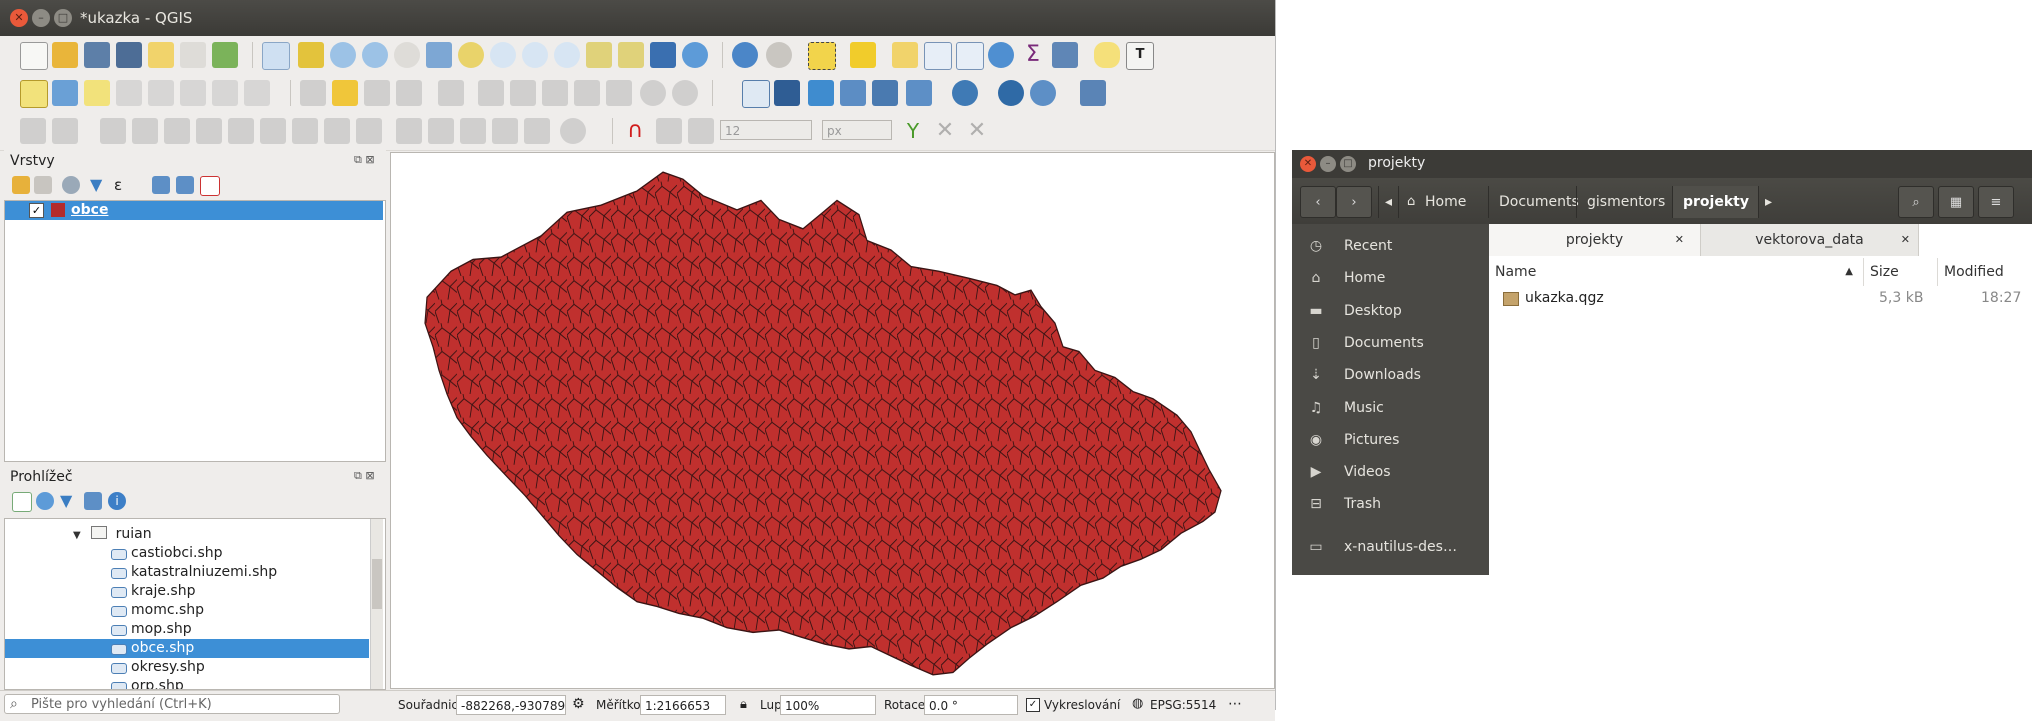 The height and width of the screenshot is (721, 2032). I want to click on filter-expression-icon: ε, so click(118, 185).